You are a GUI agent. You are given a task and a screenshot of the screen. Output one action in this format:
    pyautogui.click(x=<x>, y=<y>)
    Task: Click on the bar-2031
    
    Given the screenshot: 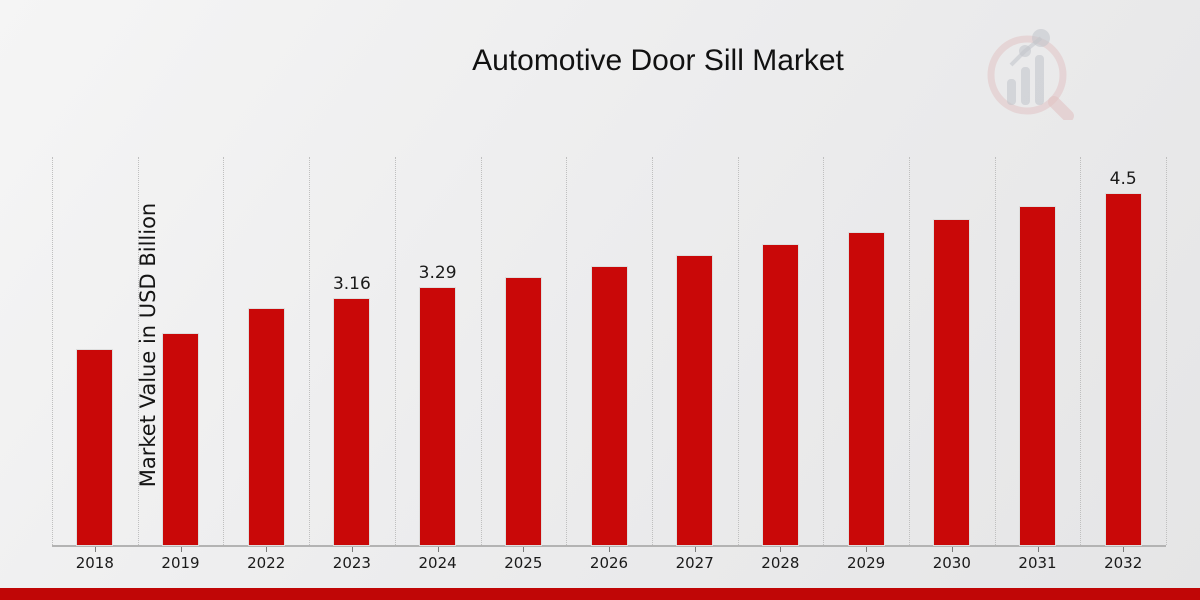 What is the action you would take?
    pyautogui.click(x=1037, y=376)
    